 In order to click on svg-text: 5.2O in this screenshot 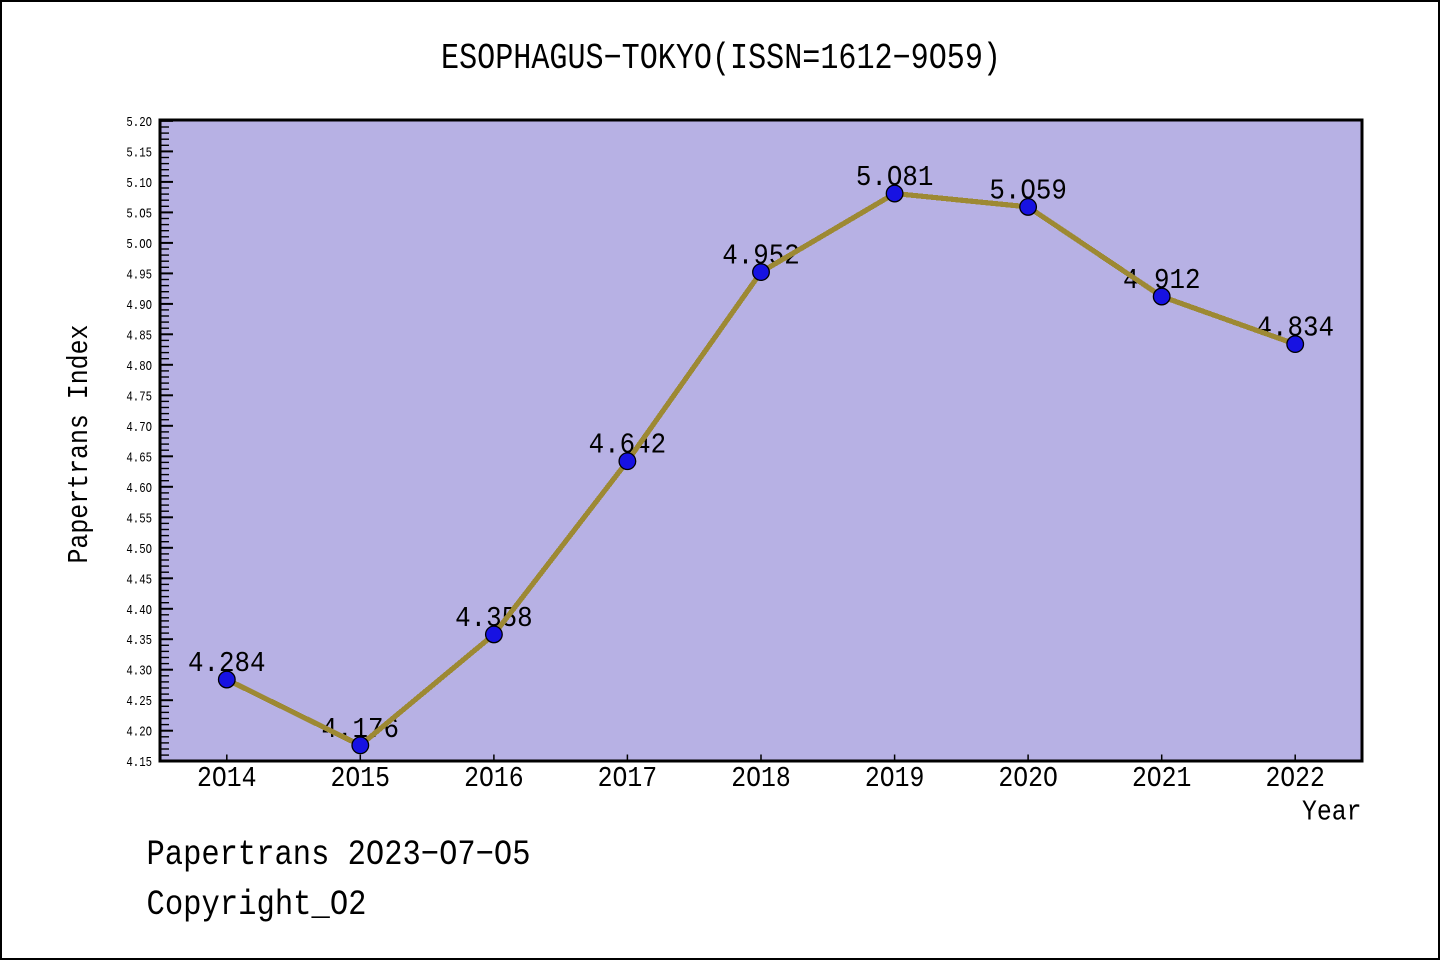, I will do `click(139, 123)`.